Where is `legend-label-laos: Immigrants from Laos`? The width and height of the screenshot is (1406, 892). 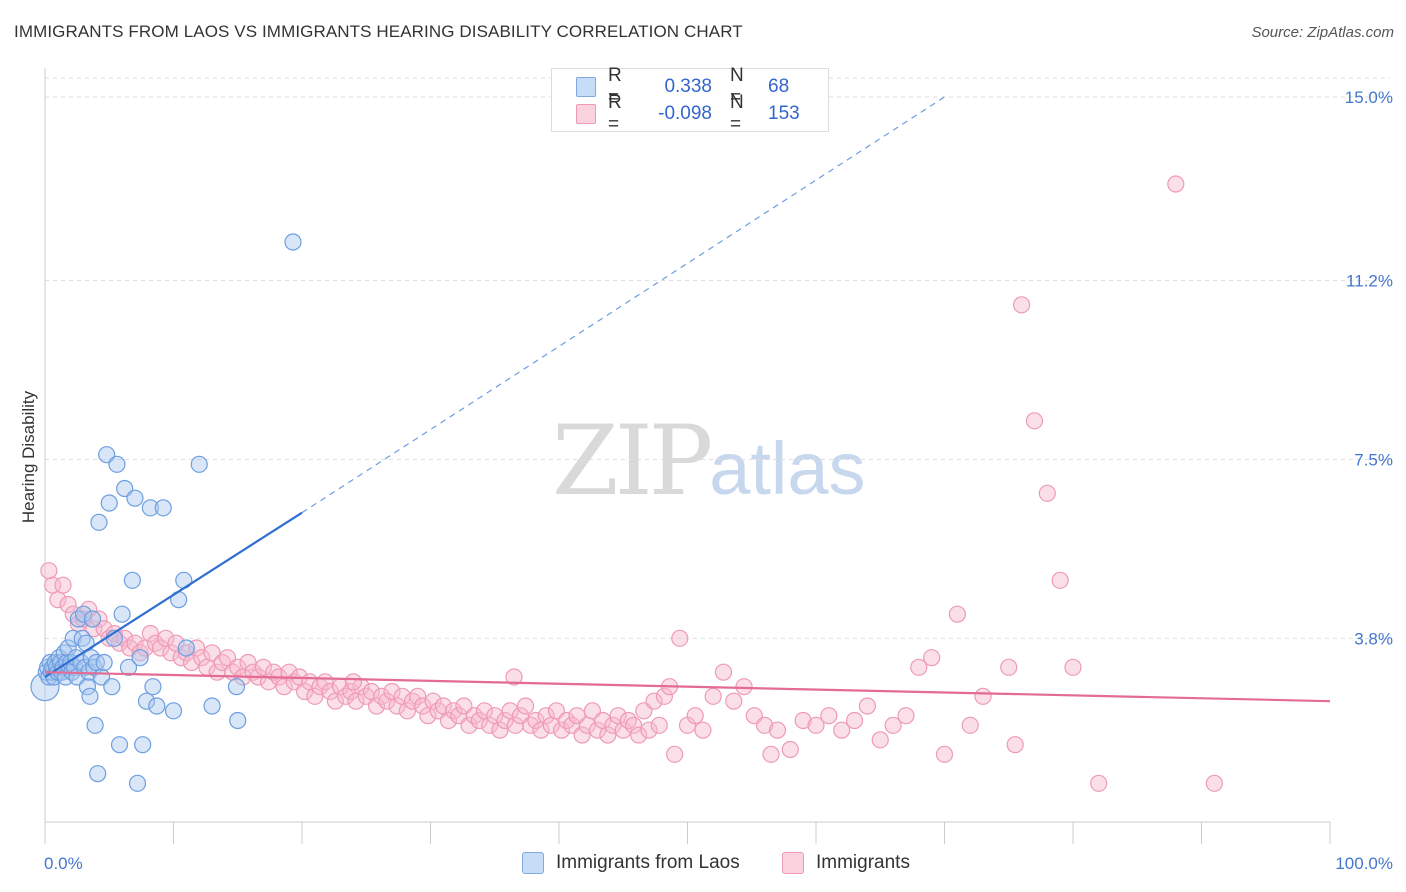
legend-label-laos: Immigrants from Laos is located at coordinates (648, 862).